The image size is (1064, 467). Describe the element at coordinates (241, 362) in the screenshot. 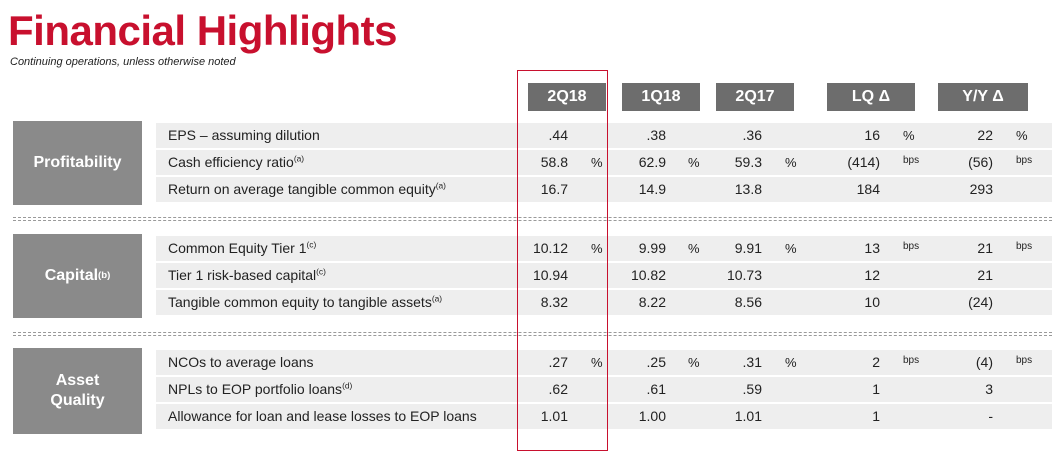

I see `row-label: NCOs to average loans` at that location.